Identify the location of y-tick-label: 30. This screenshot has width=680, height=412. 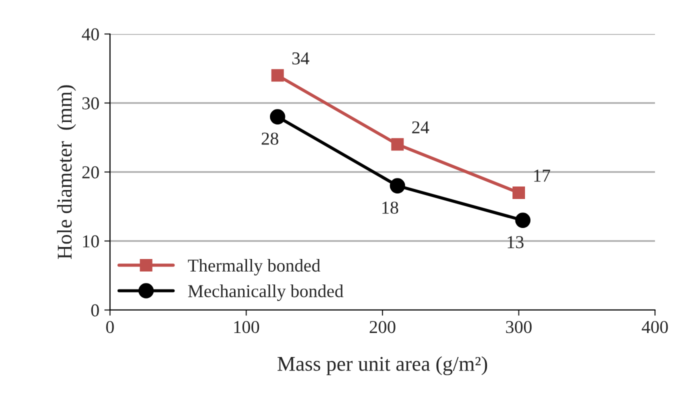
(90, 103).